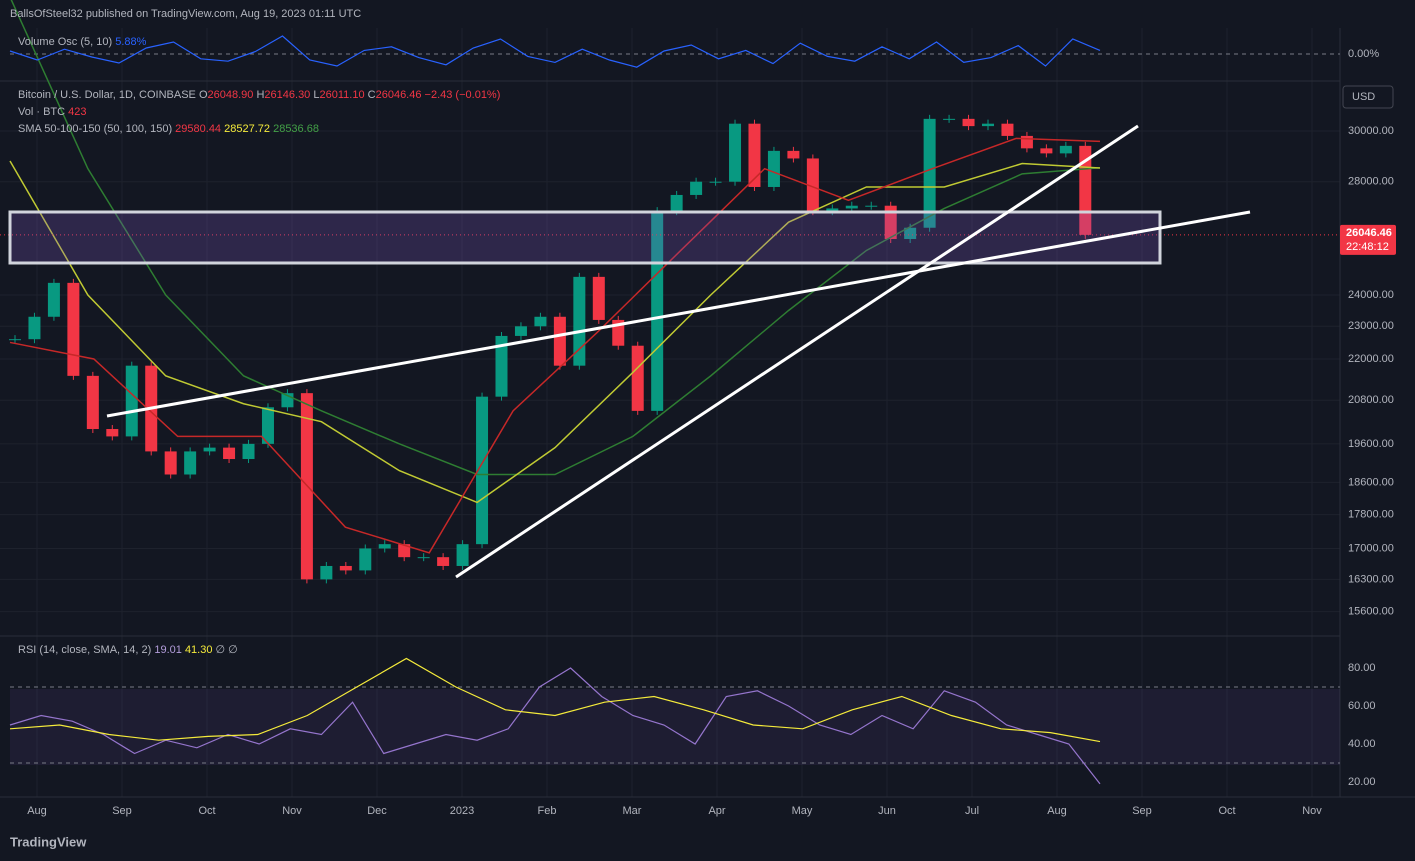  Describe the element at coordinates (1362, 668) in the screenshot. I see `rsi-tick-label: 80.00` at that location.